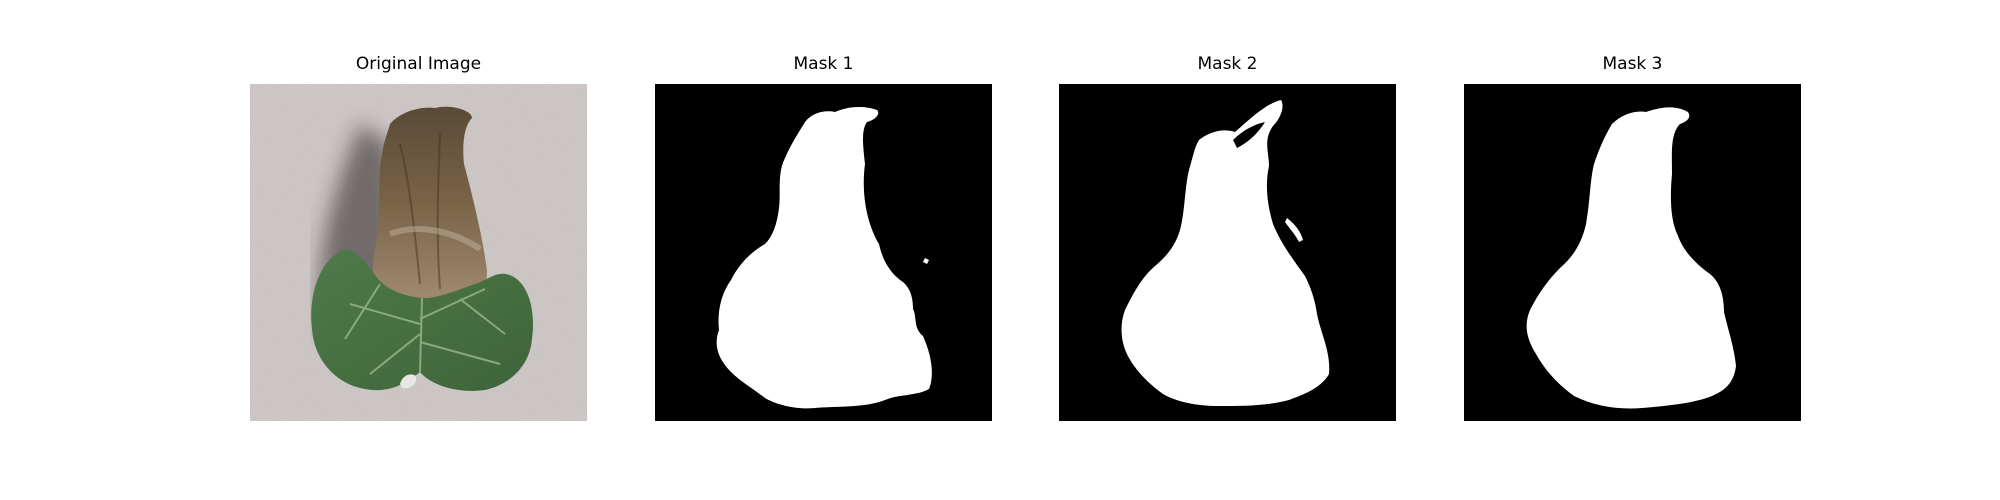  I want to click on panel-title: Original Image, so click(418, 64).